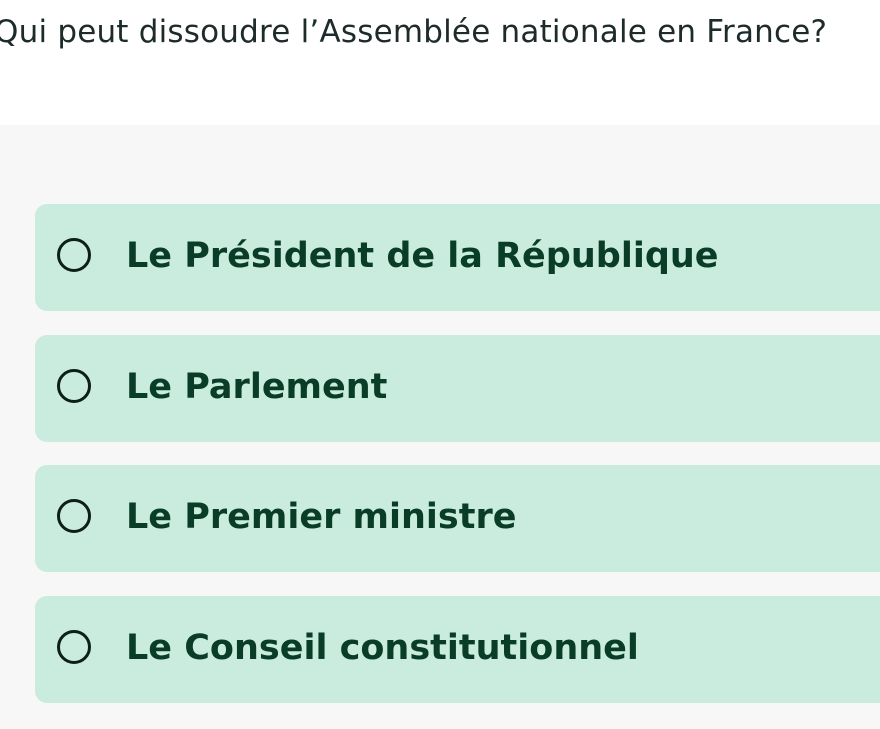 The height and width of the screenshot is (729, 880). What do you see at coordinates (422, 256) in the screenshot?
I see `option-label: Le Président de la République` at bounding box center [422, 256].